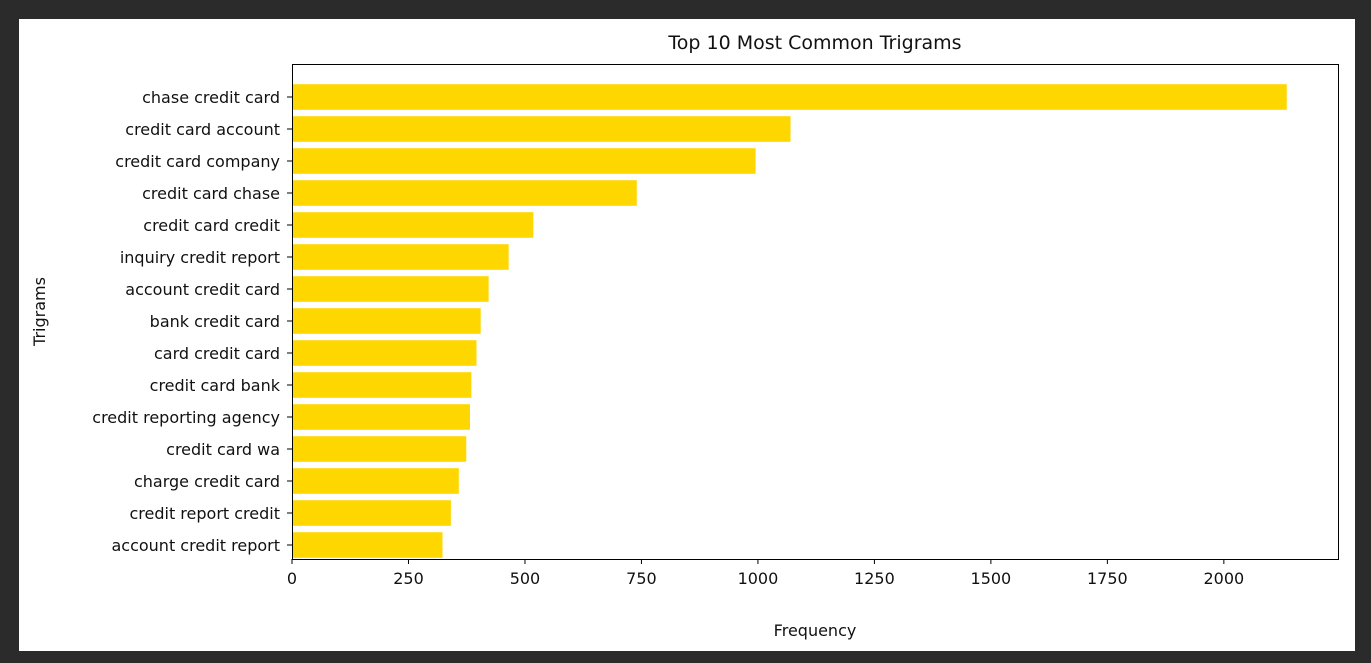  Describe the element at coordinates (215, 321) in the screenshot. I see `y-tick-label: bank credit card` at that location.